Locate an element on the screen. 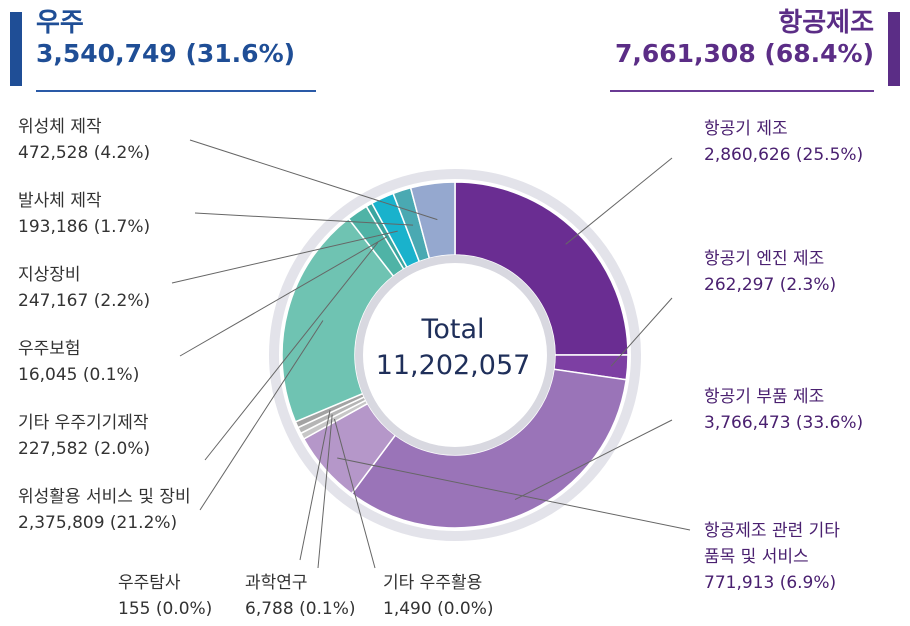 The width and height of the screenshot is (910, 626). label-aircraft-name: 항공기 제조 is located at coordinates (746, 129).